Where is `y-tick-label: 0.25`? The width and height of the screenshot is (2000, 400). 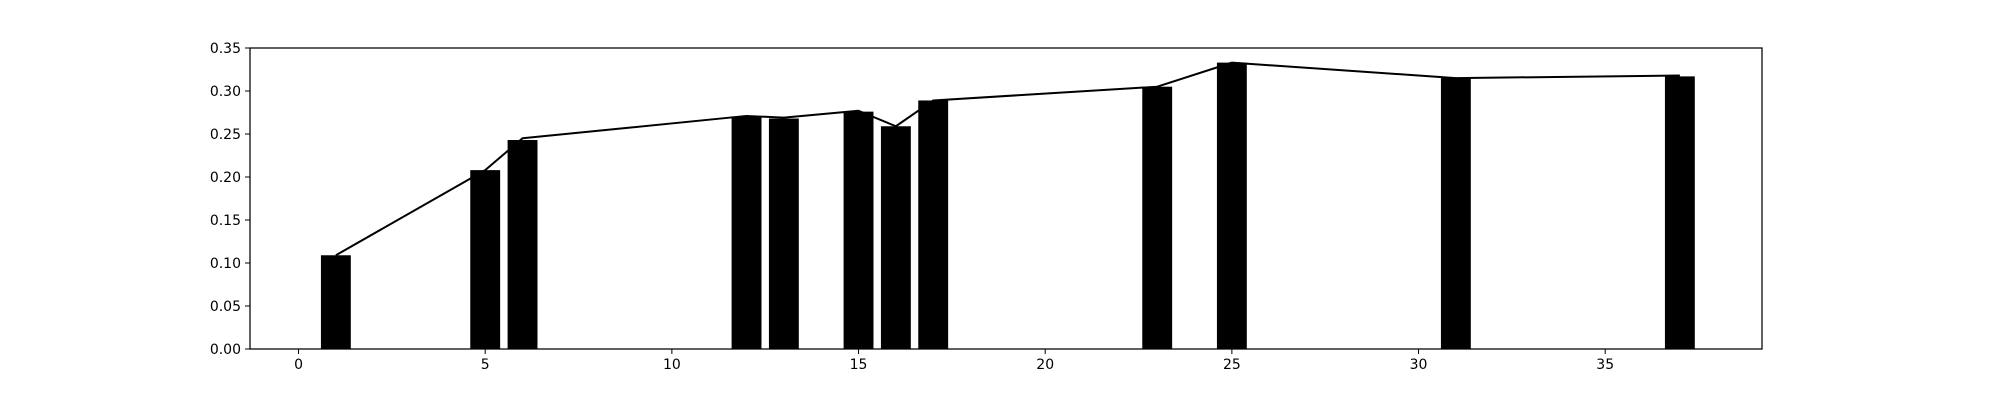
y-tick-label: 0.25 is located at coordinates (225, 135).